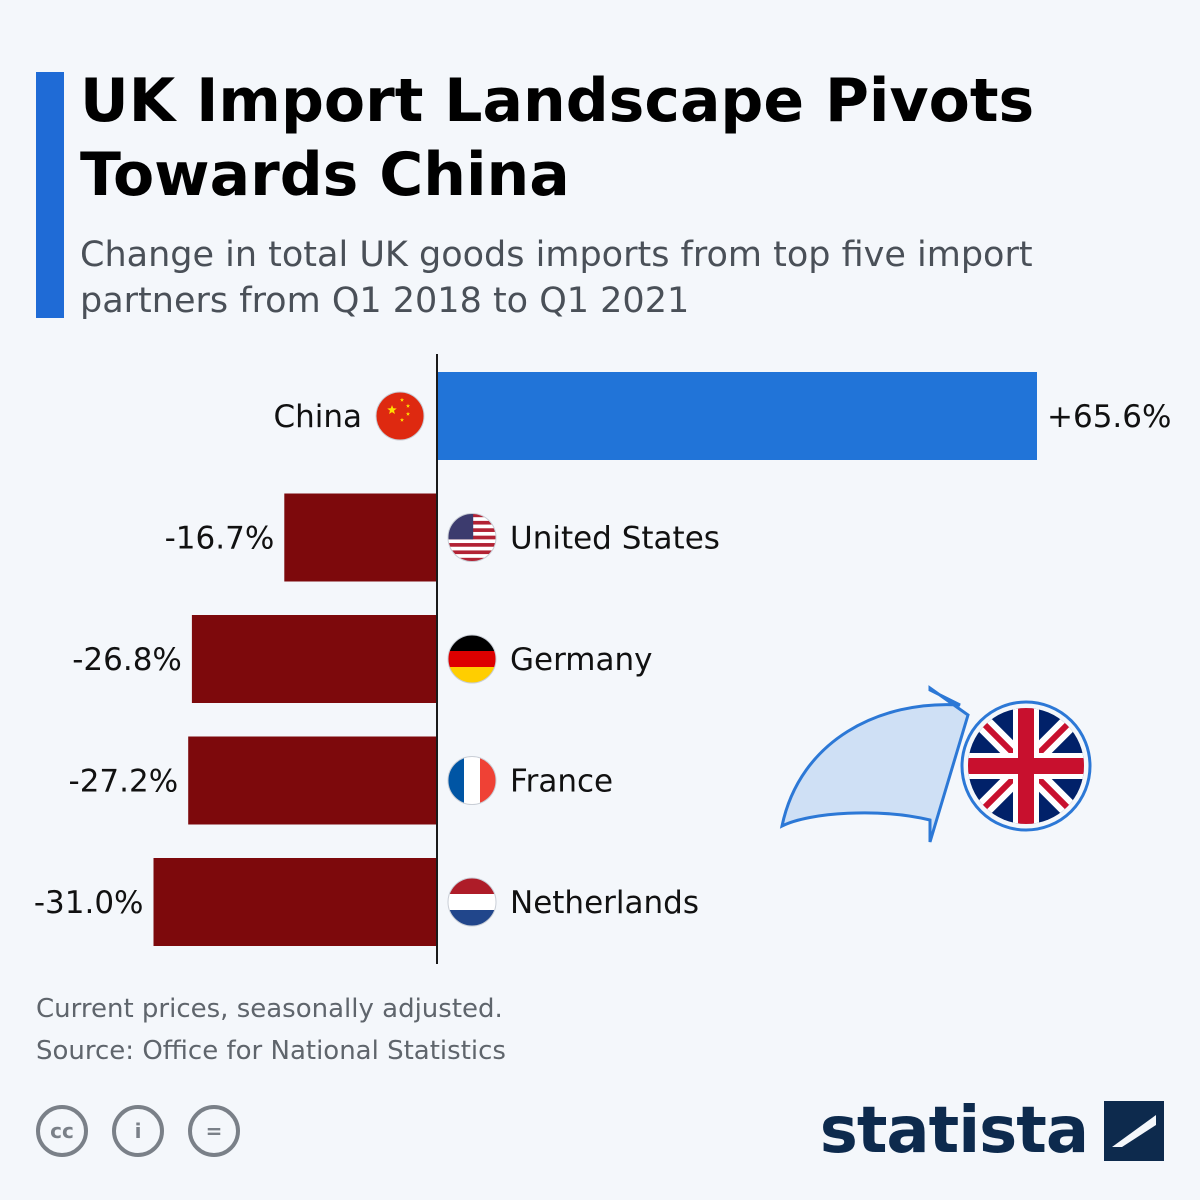  I want to click on category-label-china: China, so click(317, 417).